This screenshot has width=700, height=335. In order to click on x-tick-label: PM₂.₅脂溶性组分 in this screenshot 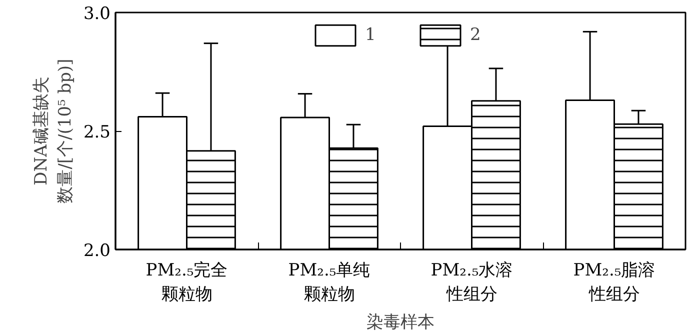, I will do `click(614, 282)`.